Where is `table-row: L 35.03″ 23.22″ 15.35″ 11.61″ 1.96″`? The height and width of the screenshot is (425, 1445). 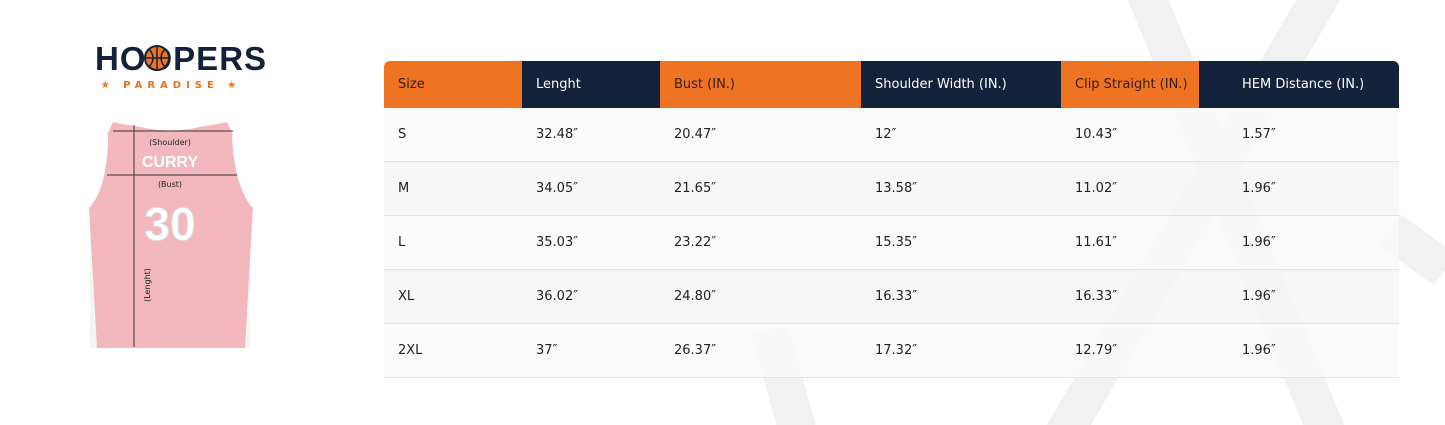 table-row: L 35.03″ 23.22″ 15.35″ 11.61″ 1.96″ is located at coordinates (891, 242).